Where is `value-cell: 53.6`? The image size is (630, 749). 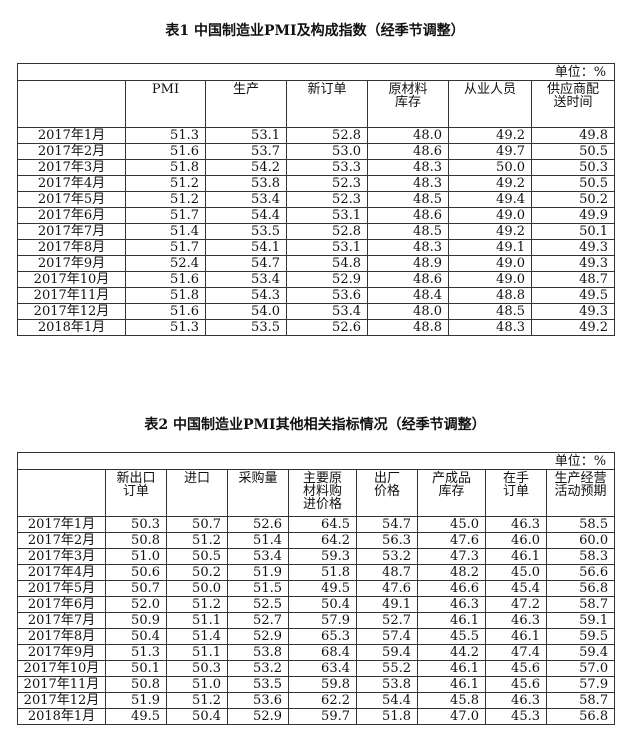
value-cell: 53.6 is located at coordinates (327, 295).